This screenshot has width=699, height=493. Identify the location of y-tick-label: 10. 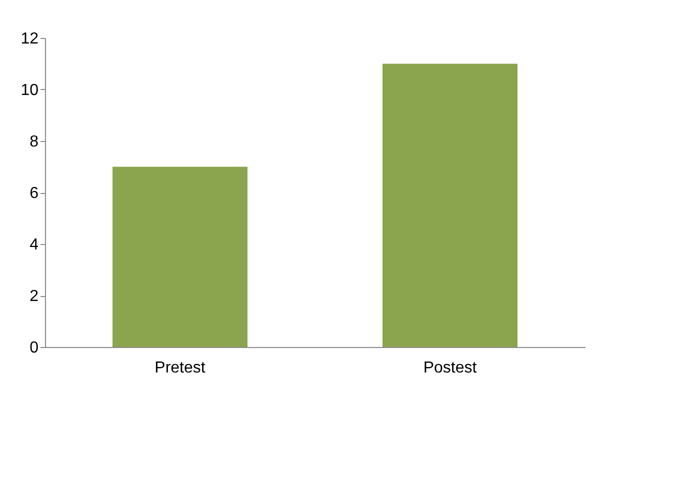
(29, 90).